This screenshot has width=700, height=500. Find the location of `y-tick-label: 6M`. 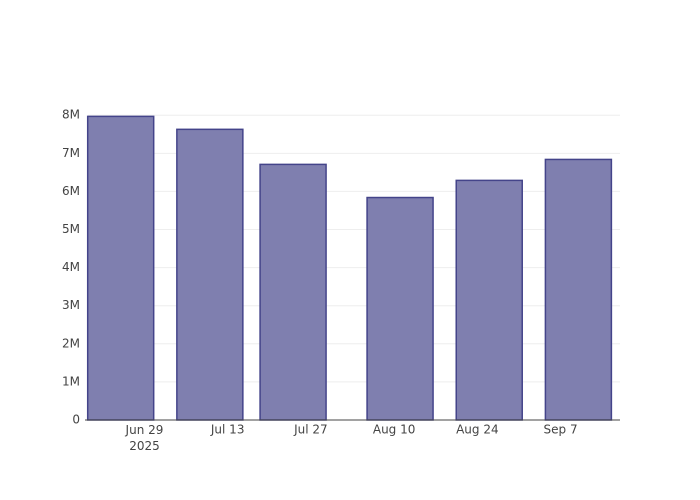

y-tick-label: 6M is located at coordinates (71, 191).